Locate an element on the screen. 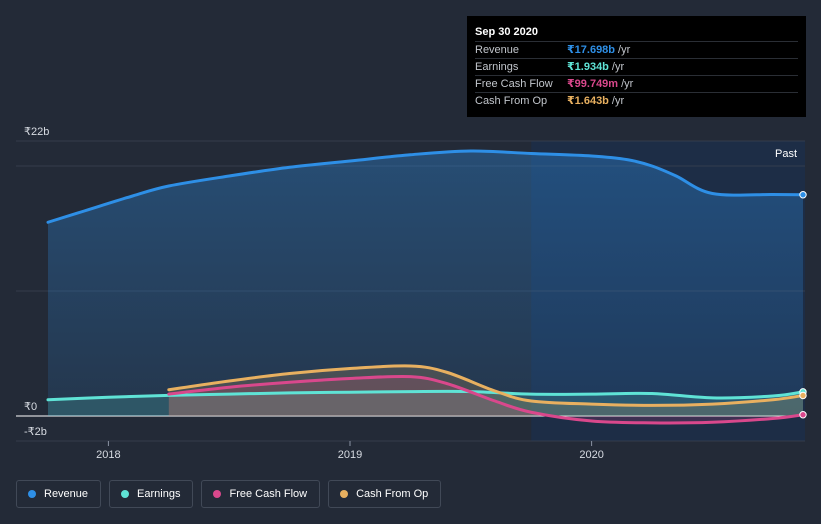 This screenshot has height=524, width=821. legend-item-free-cash-flow: Free Cash Flow is located at coordinates (261, 494).